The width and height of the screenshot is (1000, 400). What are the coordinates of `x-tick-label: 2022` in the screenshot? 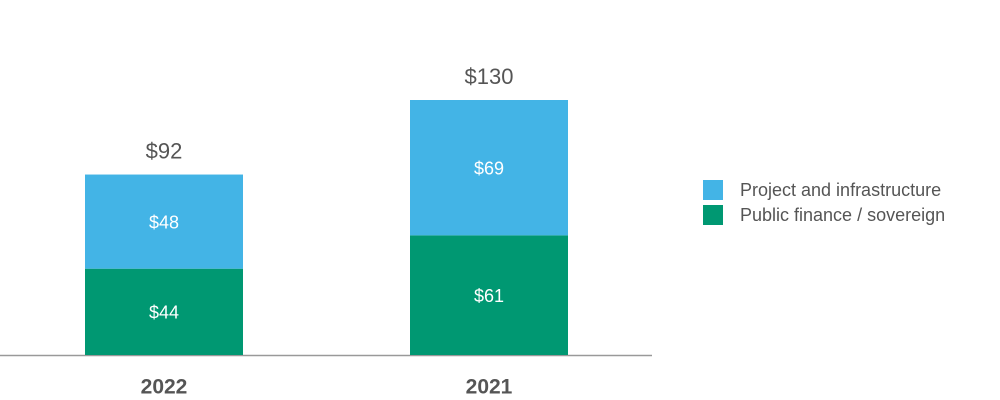 It's located at (164, 387).